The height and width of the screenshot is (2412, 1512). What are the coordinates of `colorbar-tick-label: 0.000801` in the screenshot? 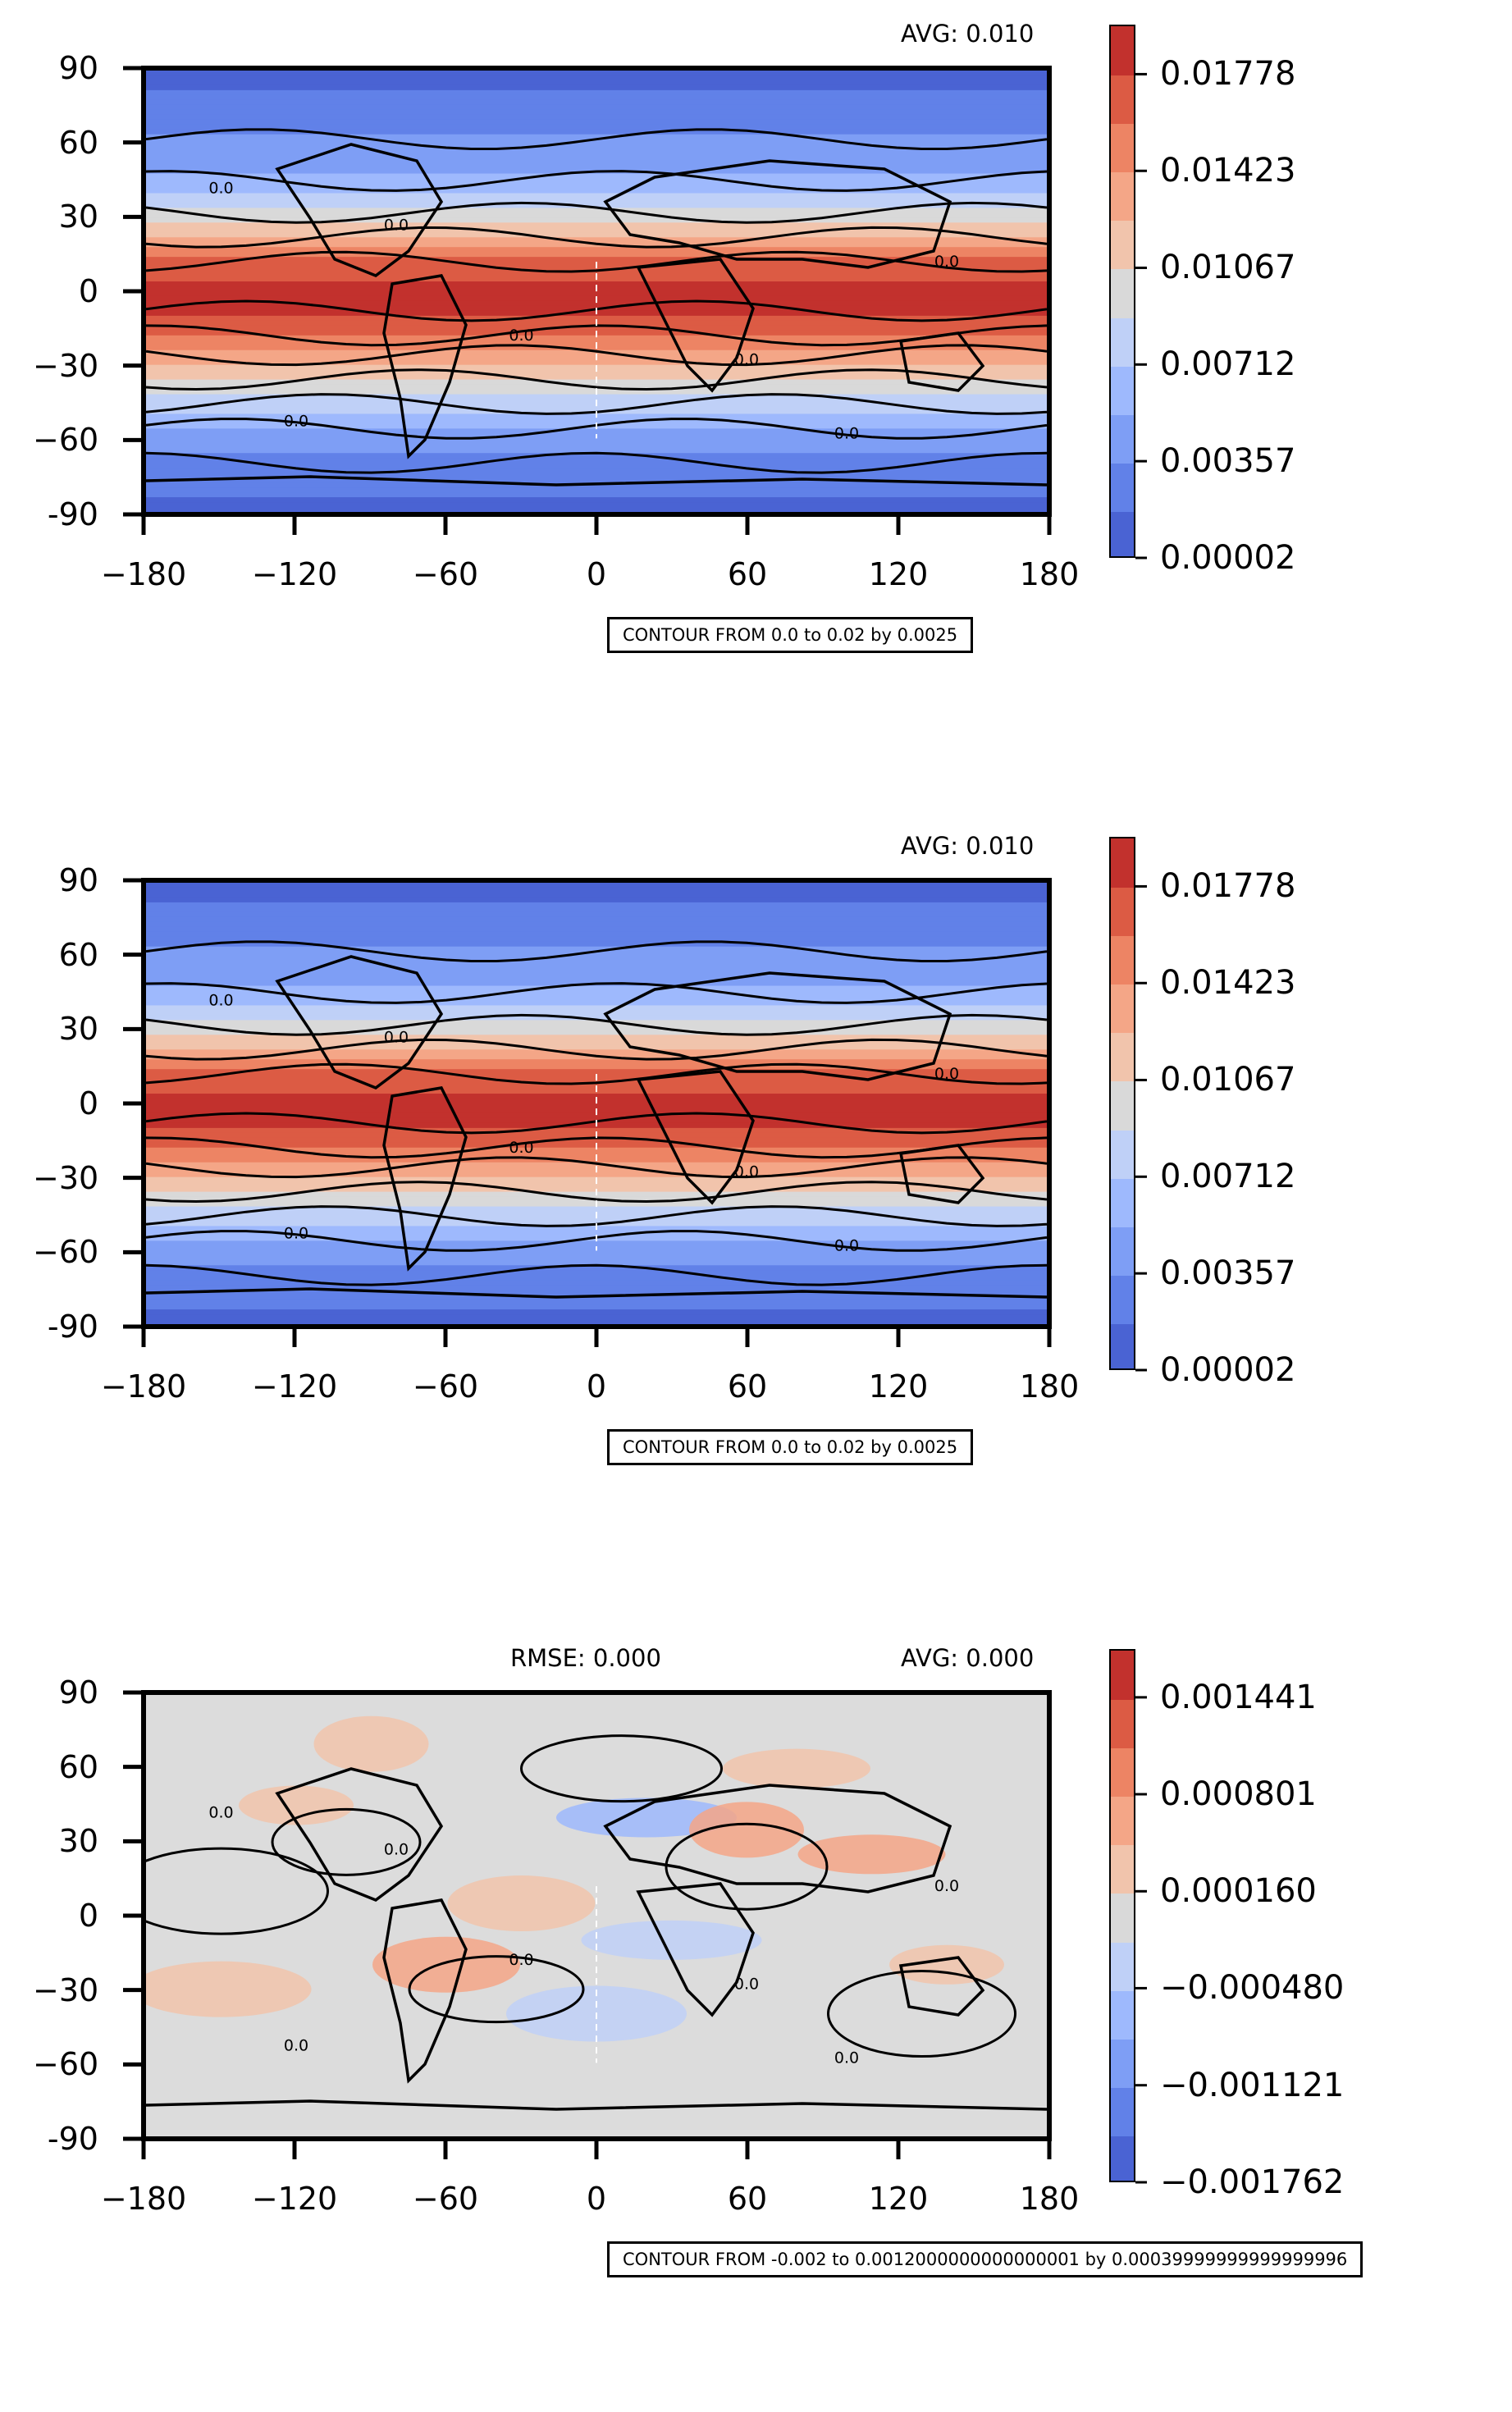 It's located at (1238, 1794).